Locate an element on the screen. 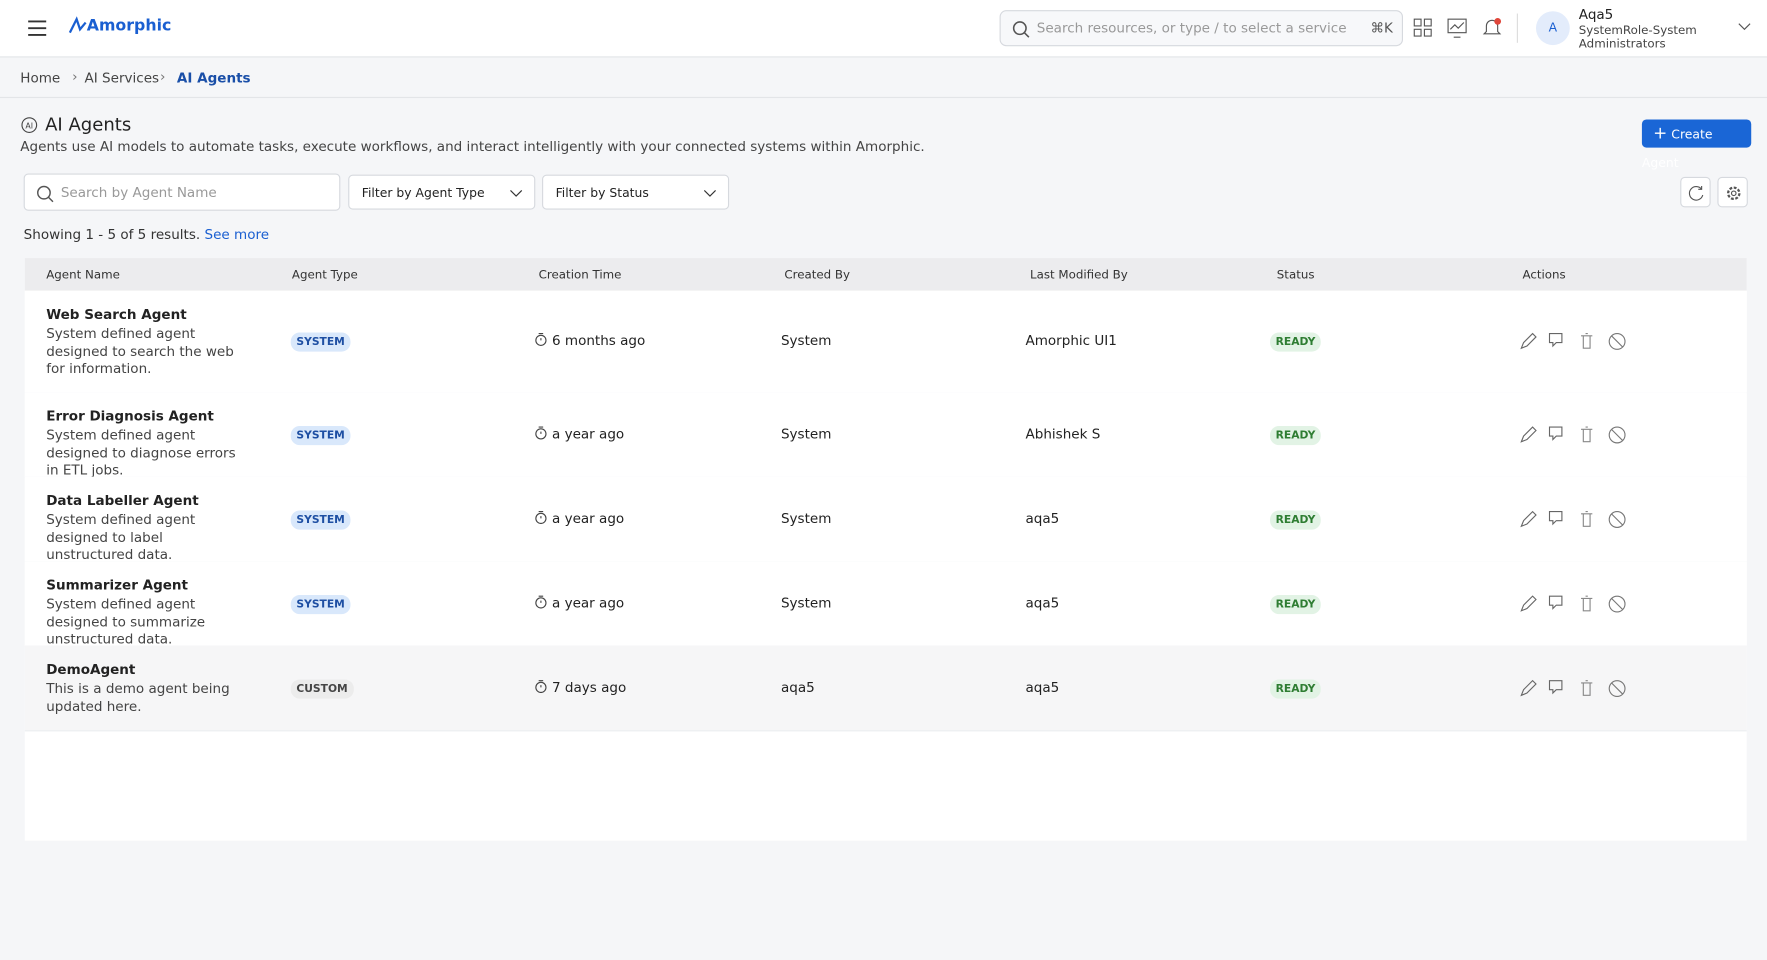 The height and width of the screenshot is (960, 1767). agent-name: DemoAgent is located at coordinates (91, 669).